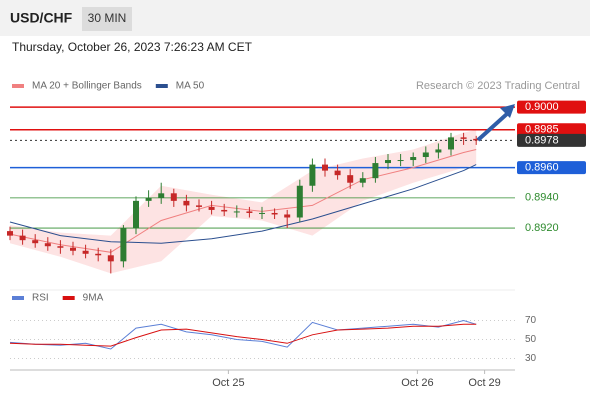  What do you see at coordinates (542, 198) in the screenshot?
I see `level-label: 0.8940` at bounding box center [542, 198].